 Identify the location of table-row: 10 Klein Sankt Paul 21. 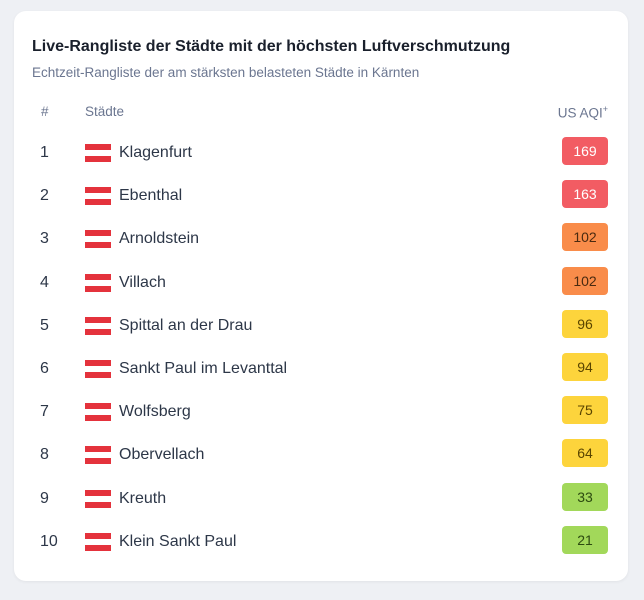
(321, 546).